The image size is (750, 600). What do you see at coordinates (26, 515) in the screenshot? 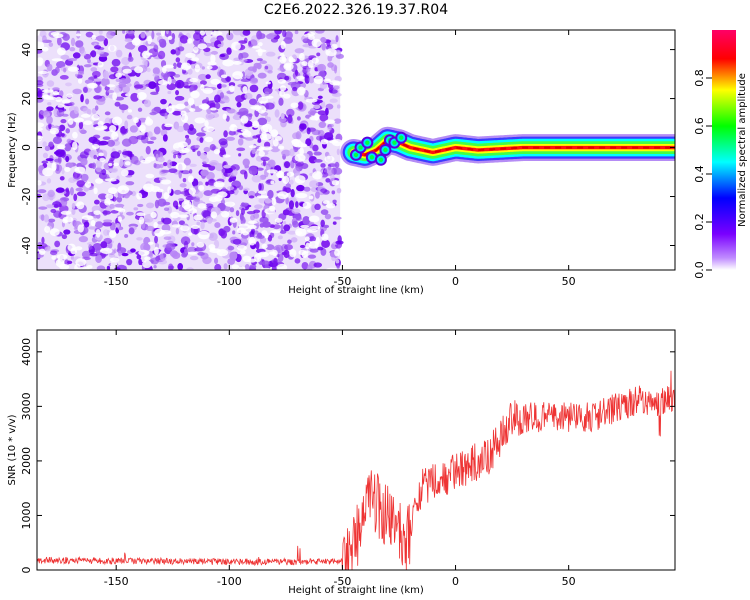
I see `y-tick-label: 1000` at bounding box center [26, 515].